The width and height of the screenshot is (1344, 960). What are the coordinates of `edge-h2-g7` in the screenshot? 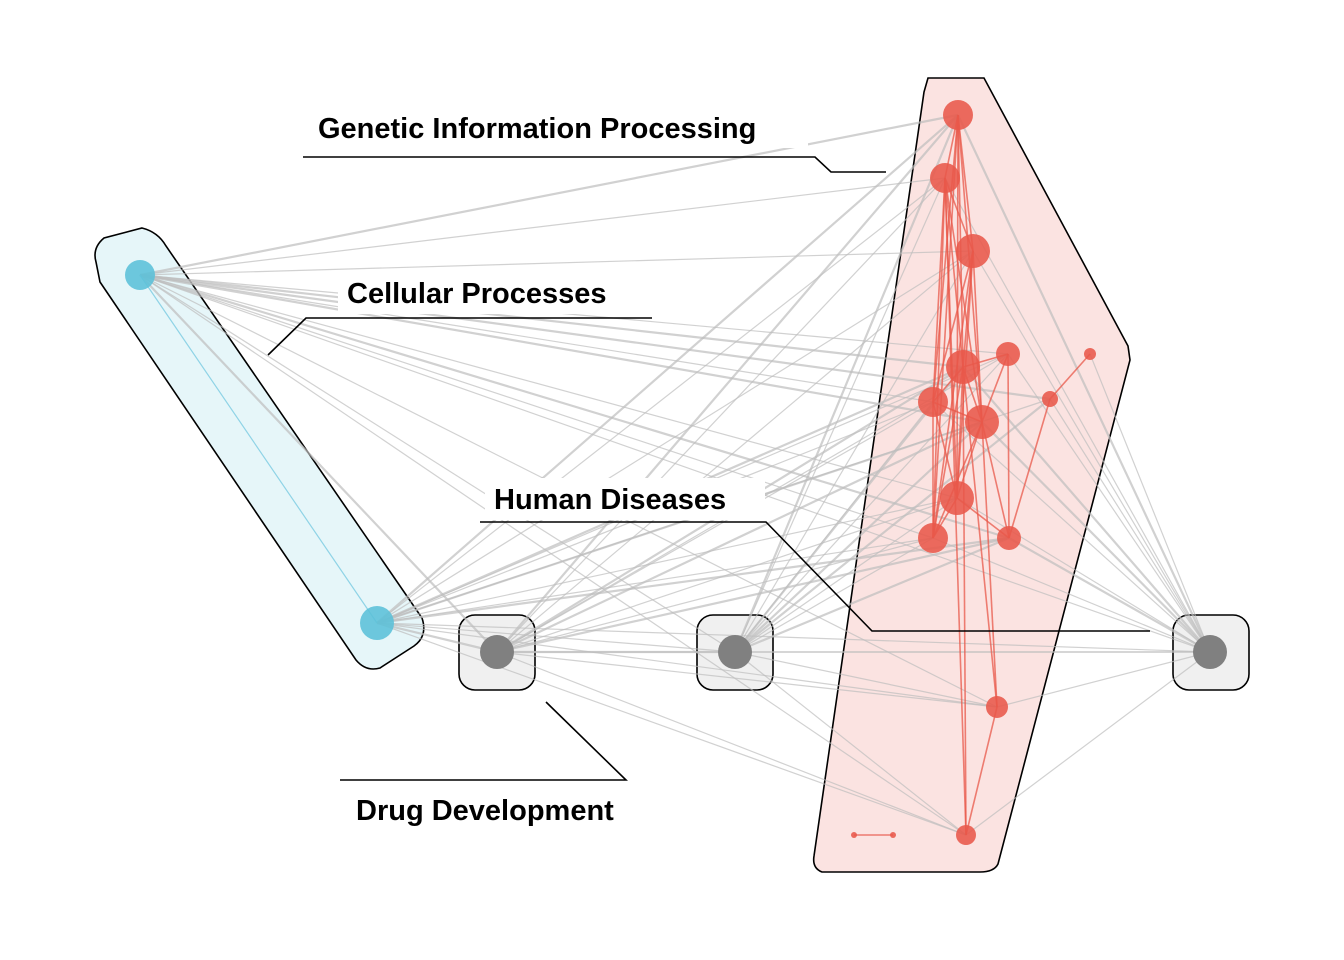 It's located at (858, 537).